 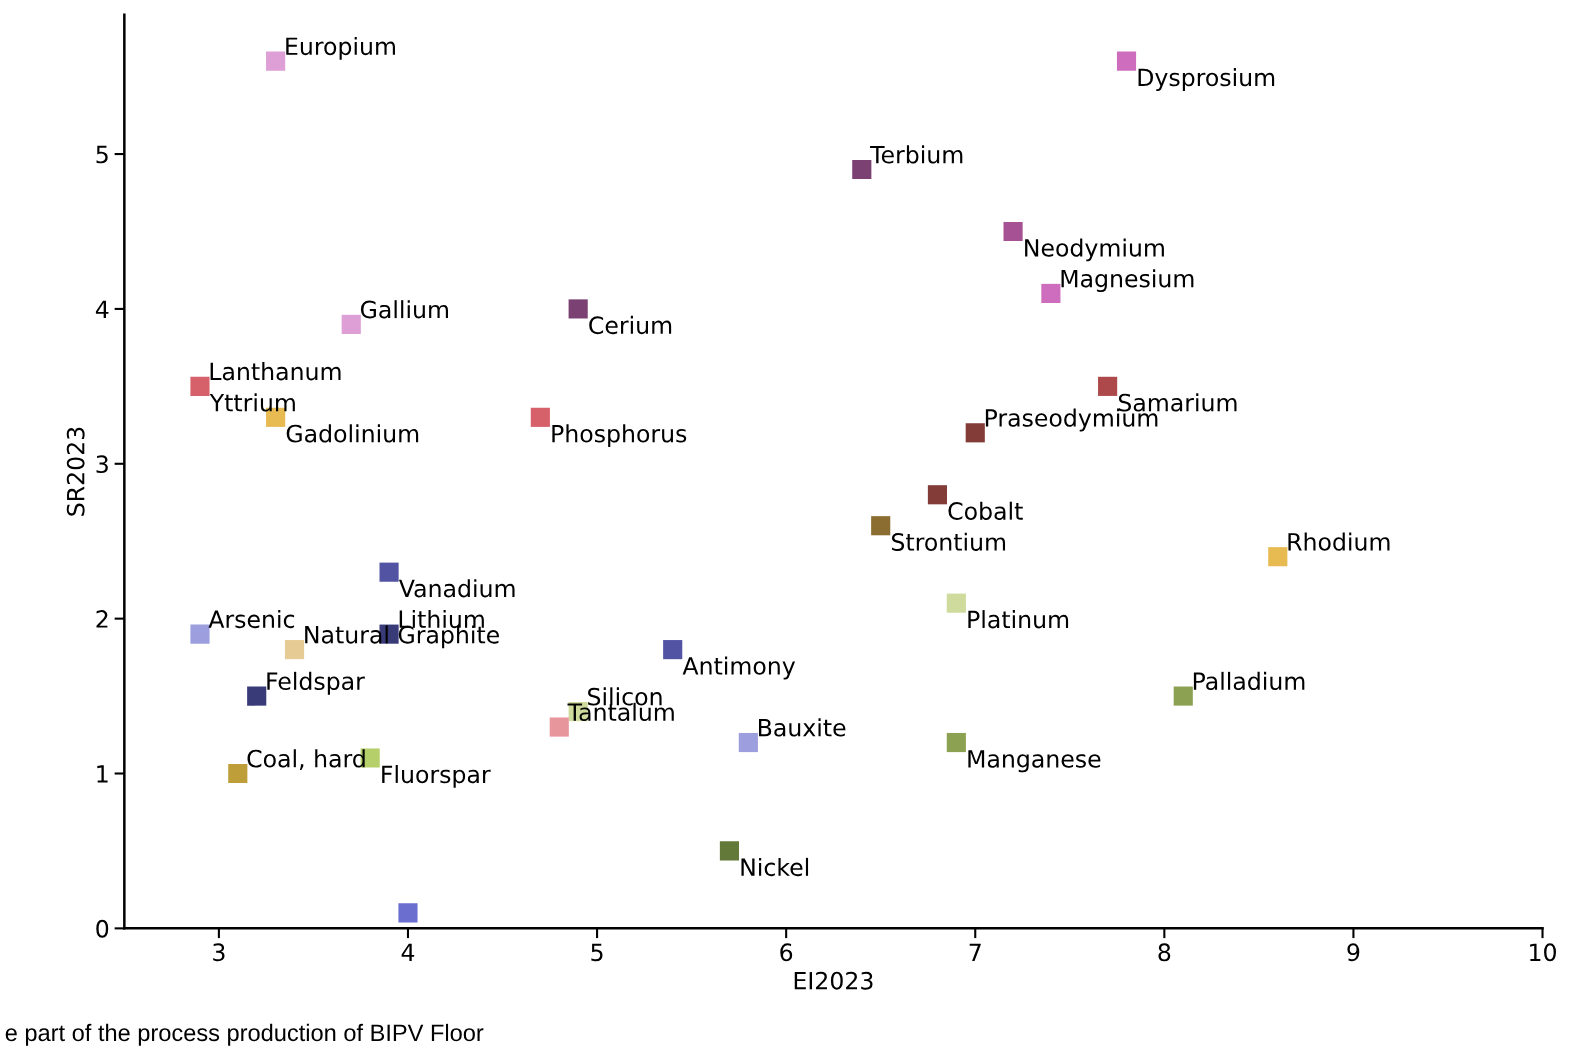 What do you see at coordinates (985, 510) in the screenshot?
I see `annotation: Cobalt` at bounding box center [985, 510].